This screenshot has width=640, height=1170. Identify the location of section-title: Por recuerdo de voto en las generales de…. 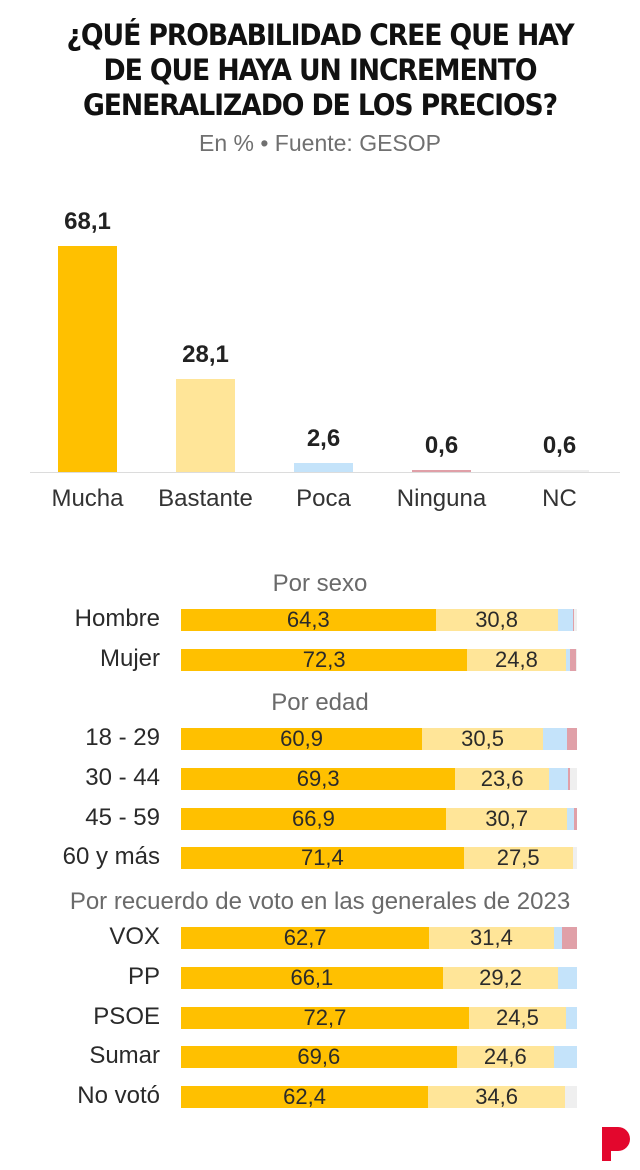
(320, 901).